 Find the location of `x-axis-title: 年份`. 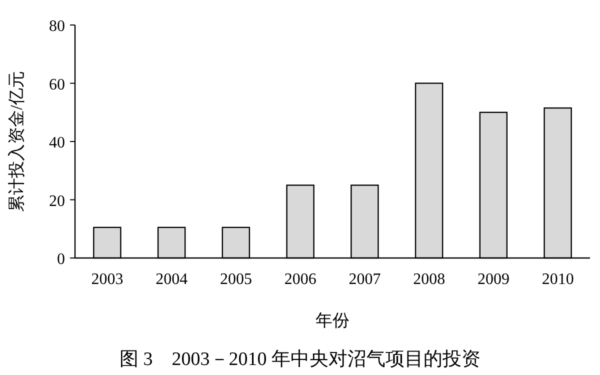

x-axis-title: 年份 is located at coordinates (333, 320).